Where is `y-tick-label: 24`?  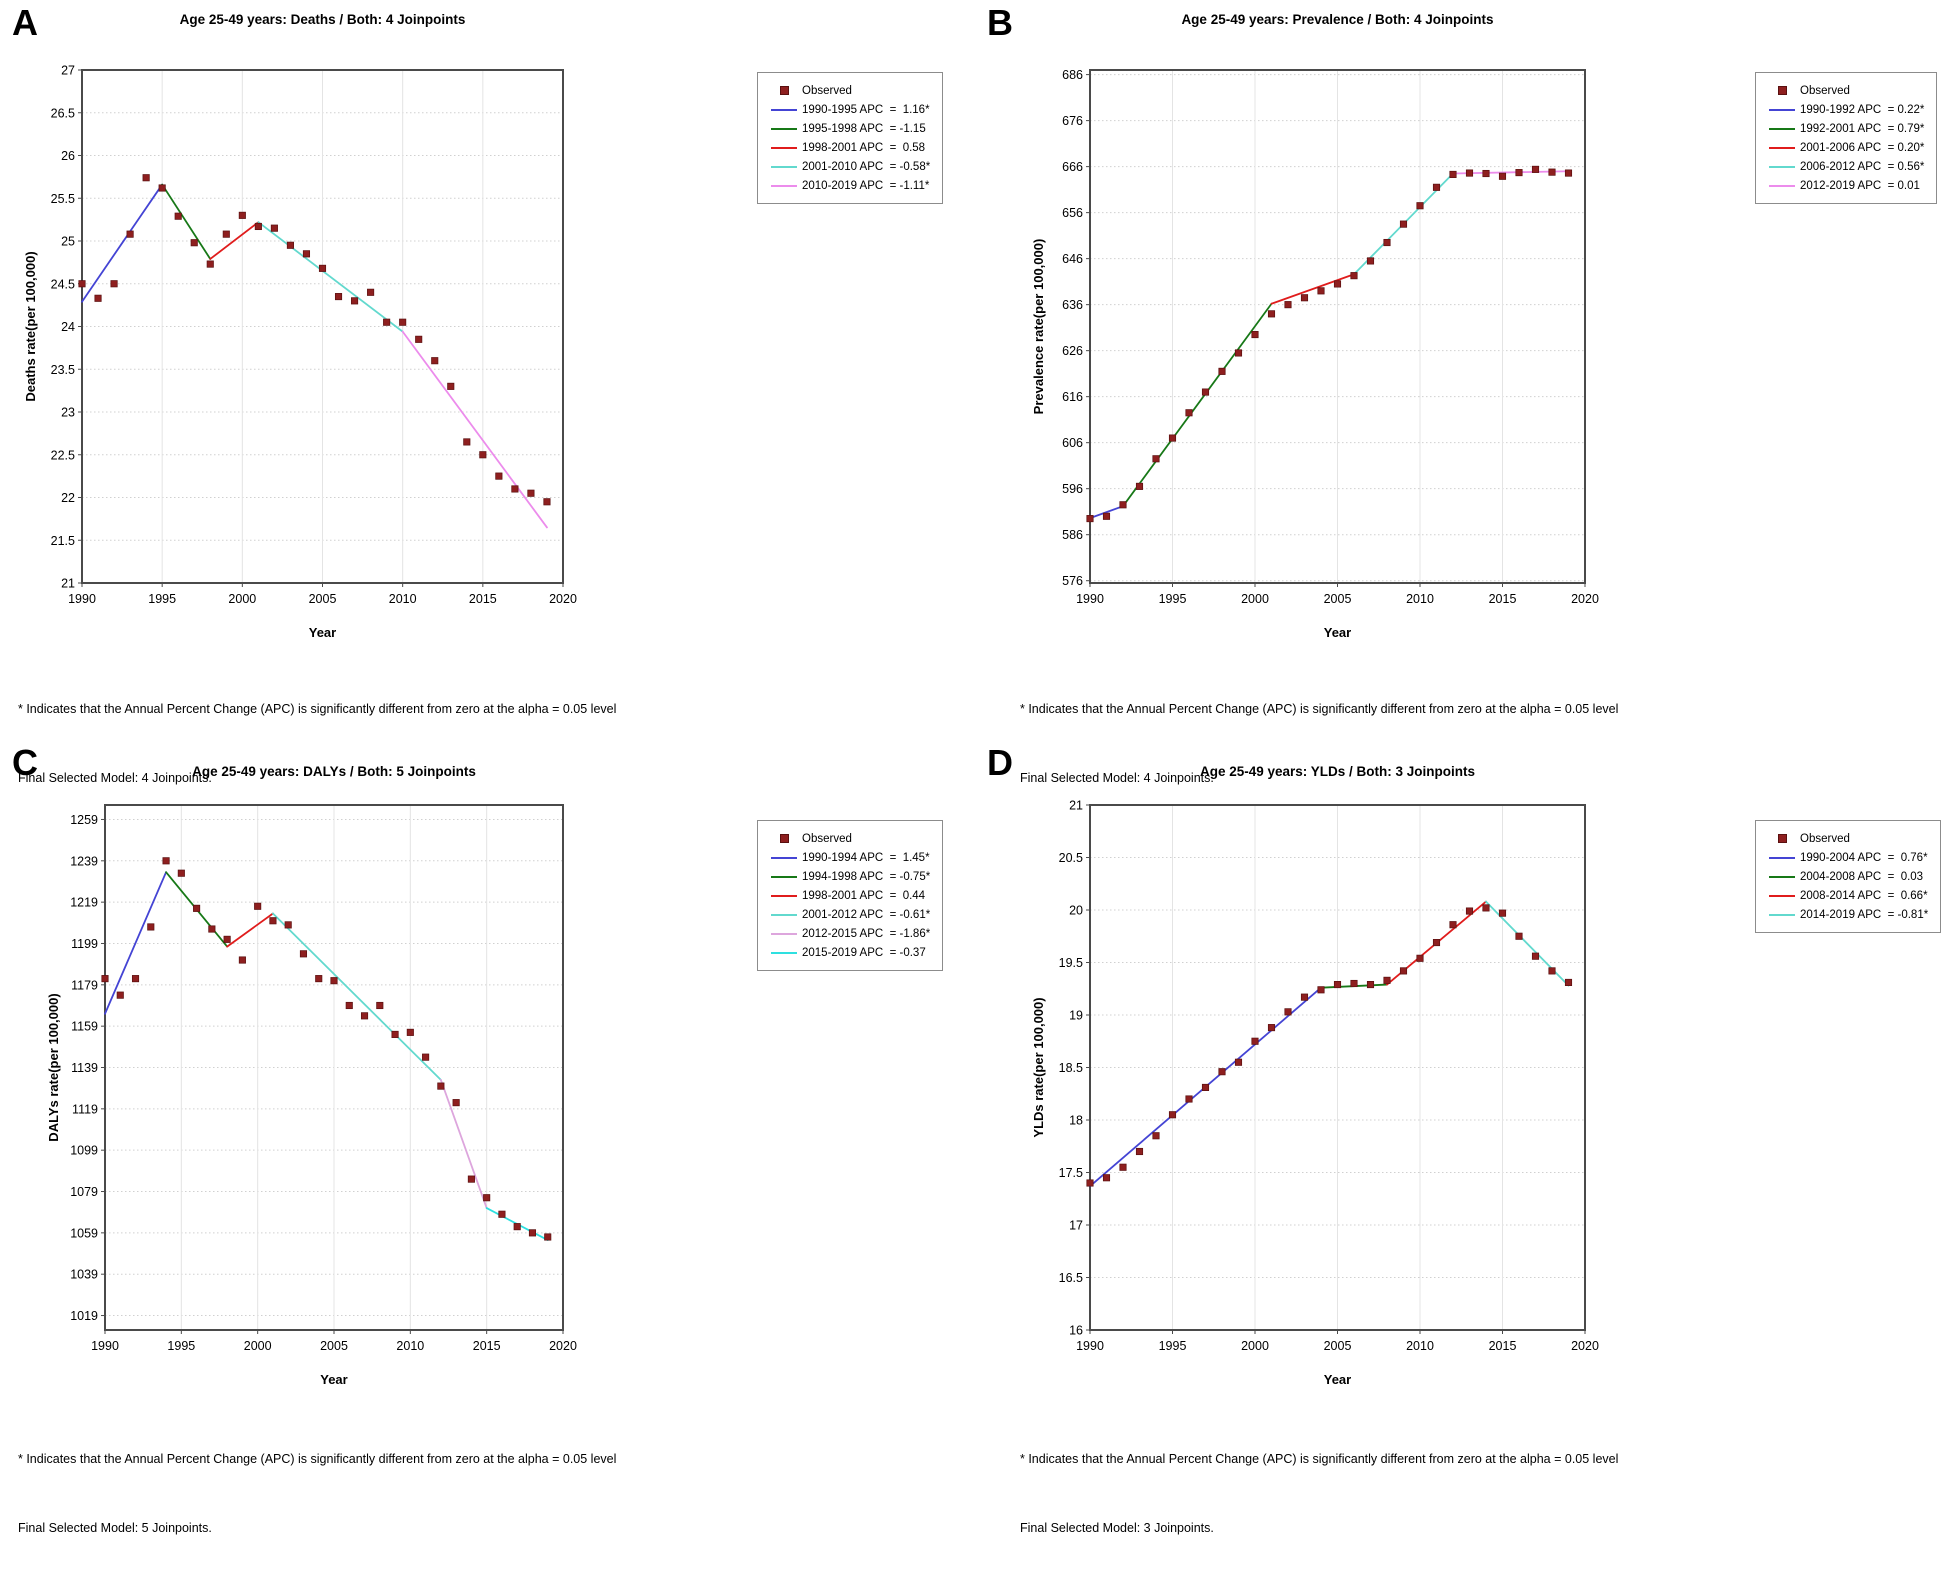 y-tick-label: 24 is located at coordinates (68, 327).